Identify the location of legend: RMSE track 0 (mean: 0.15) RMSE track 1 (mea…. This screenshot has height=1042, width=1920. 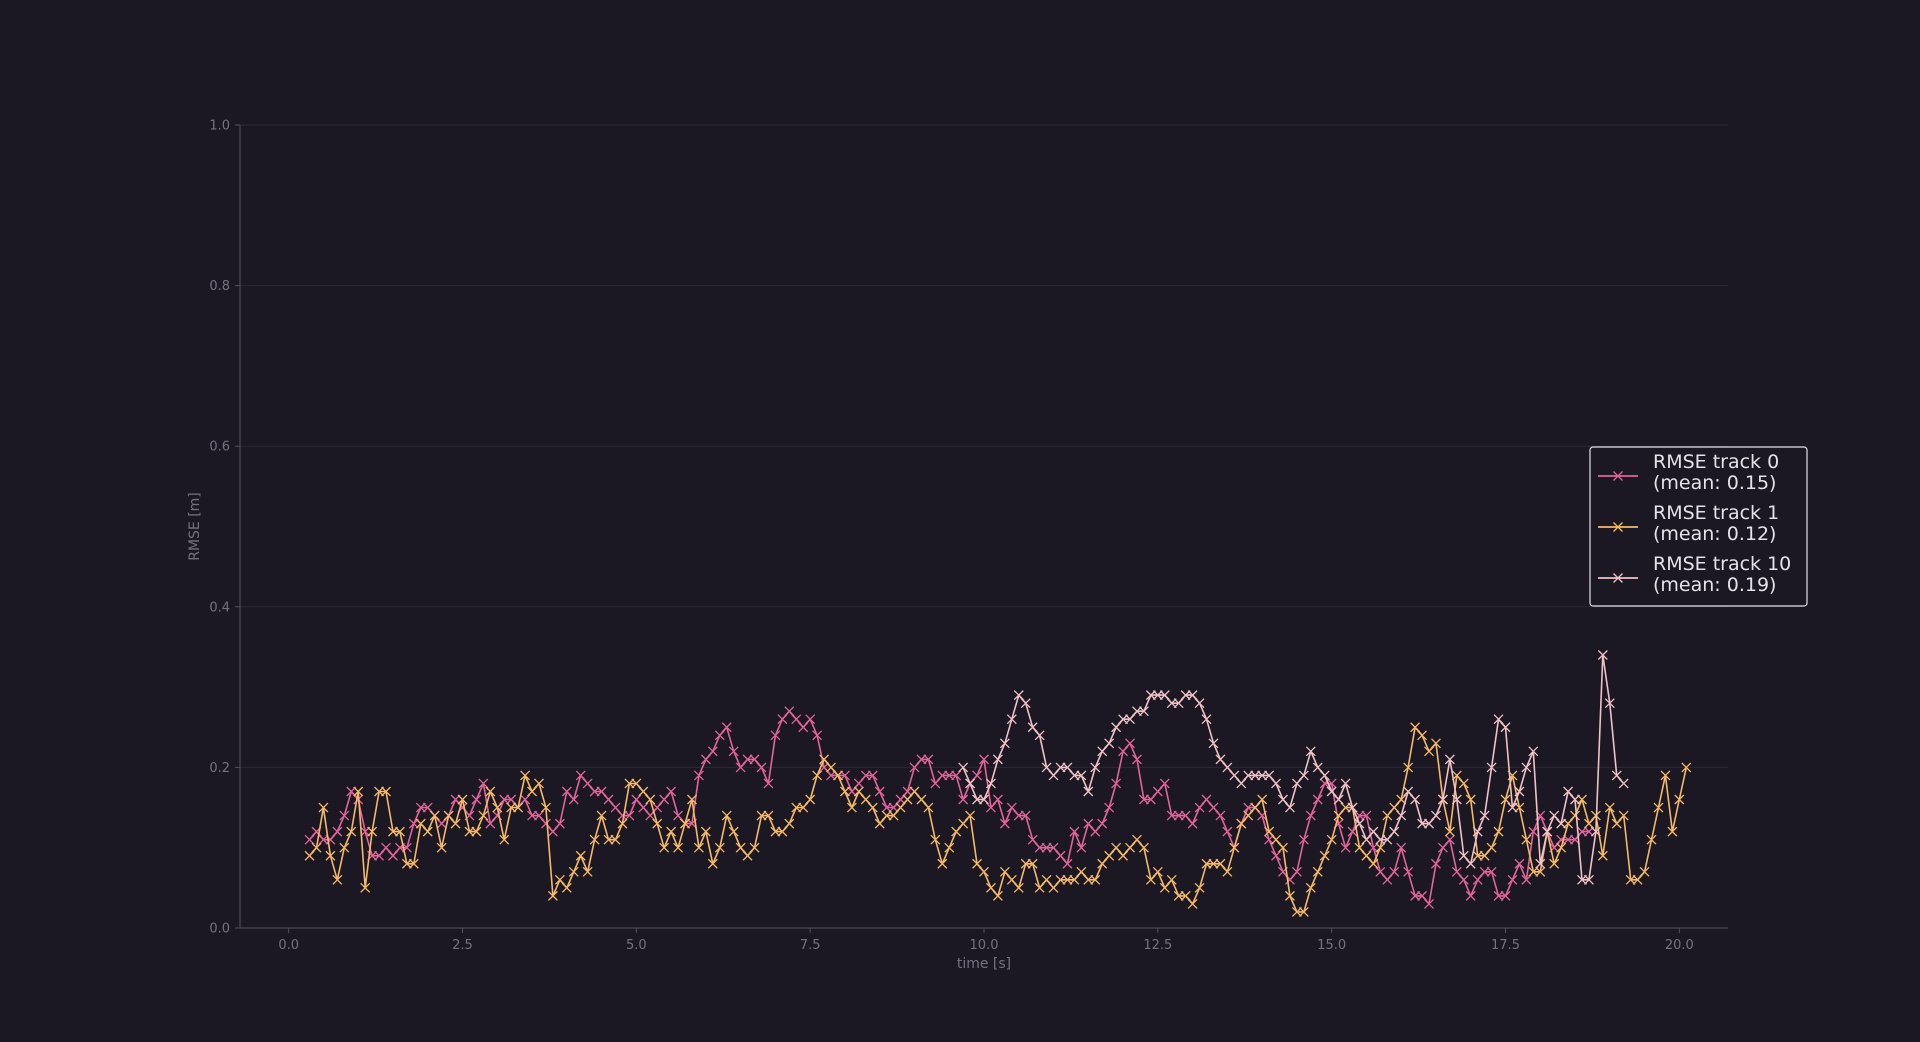
(1698, 526).